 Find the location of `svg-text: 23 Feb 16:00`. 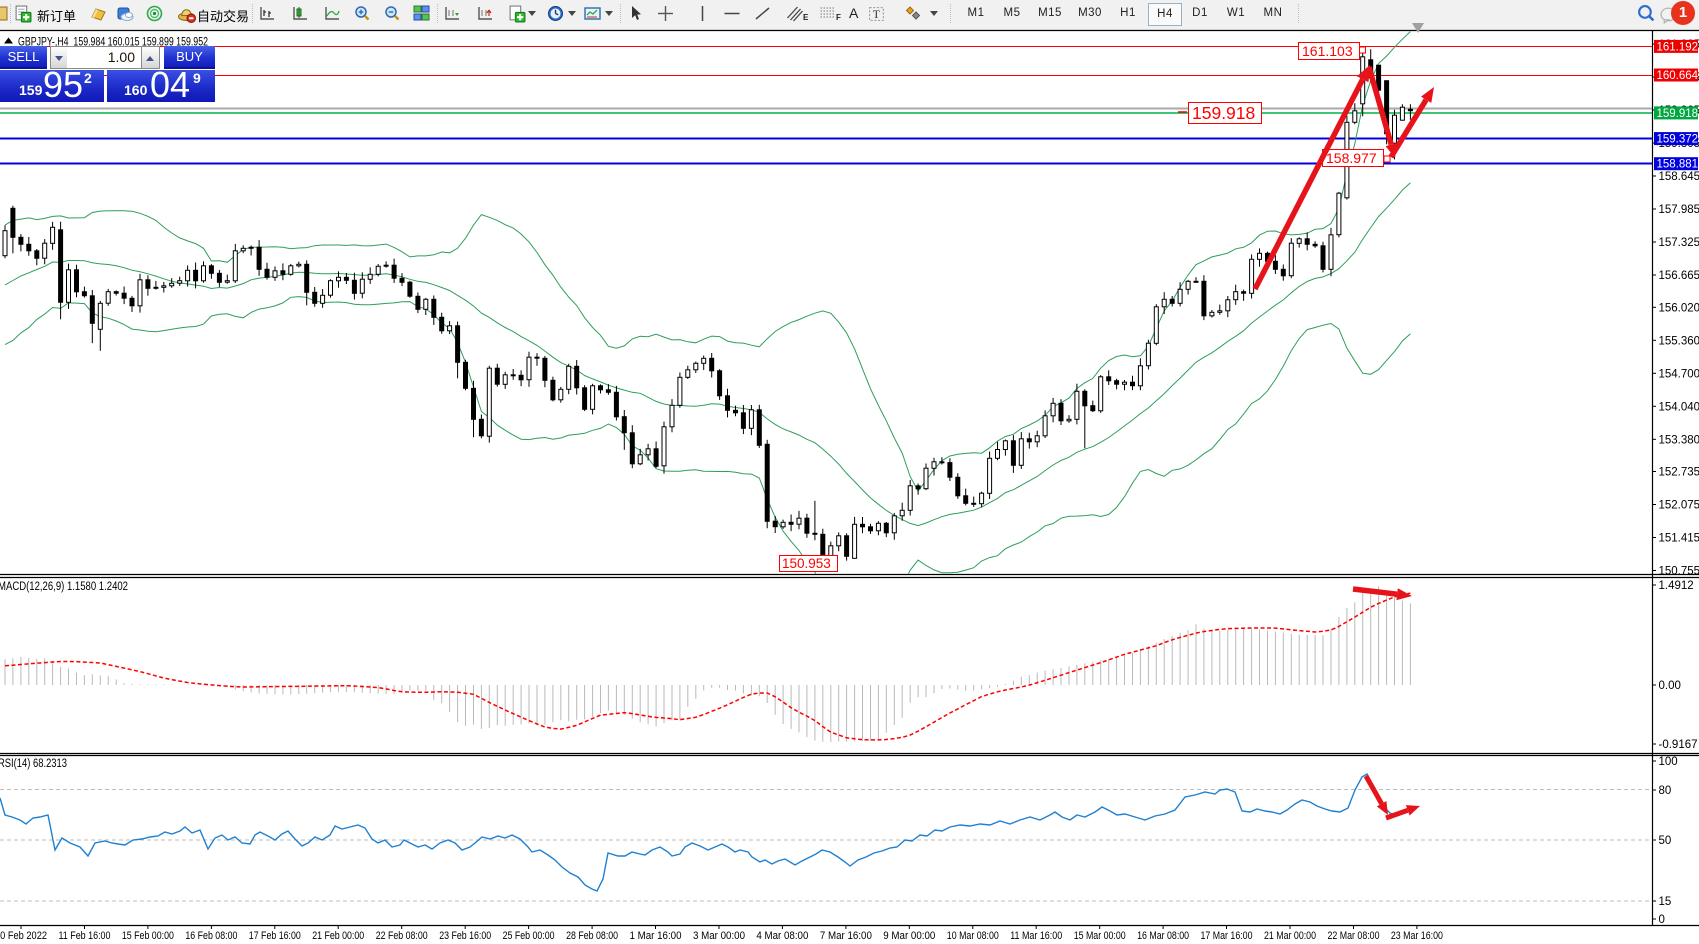

svg-text: 23 Feb 16:00 is located at coordinates (465, 936).